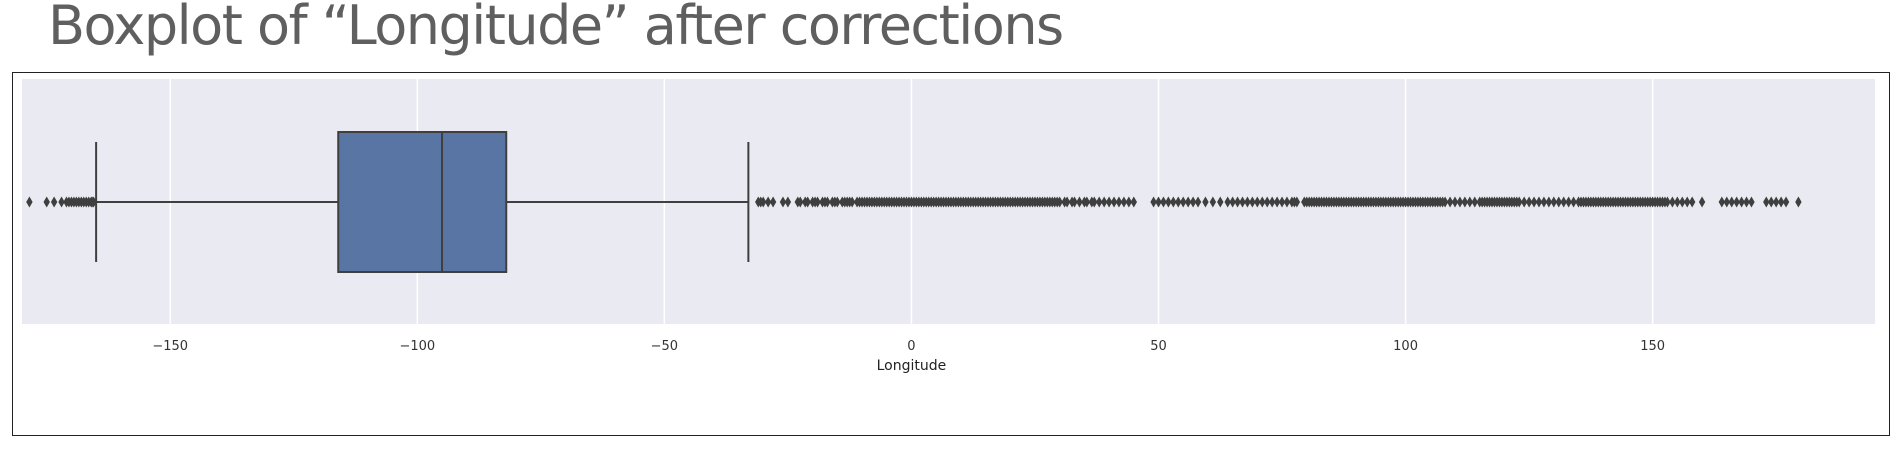  Describe the element at coordinates (912, 366) in the screenshot. I see `x-axis-label: Longitude` at that location.